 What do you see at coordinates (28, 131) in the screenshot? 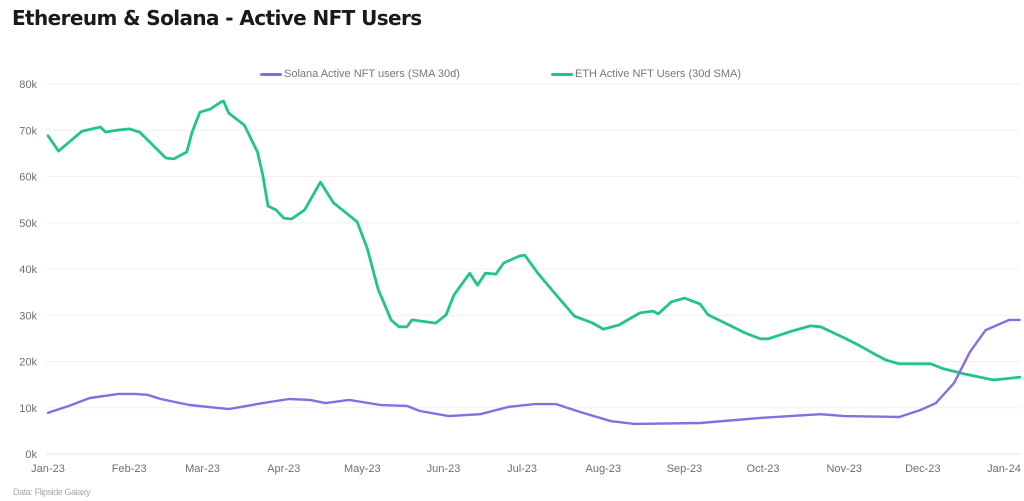
I see `y-tick-label: 70k` at bounding box center [28, 131].